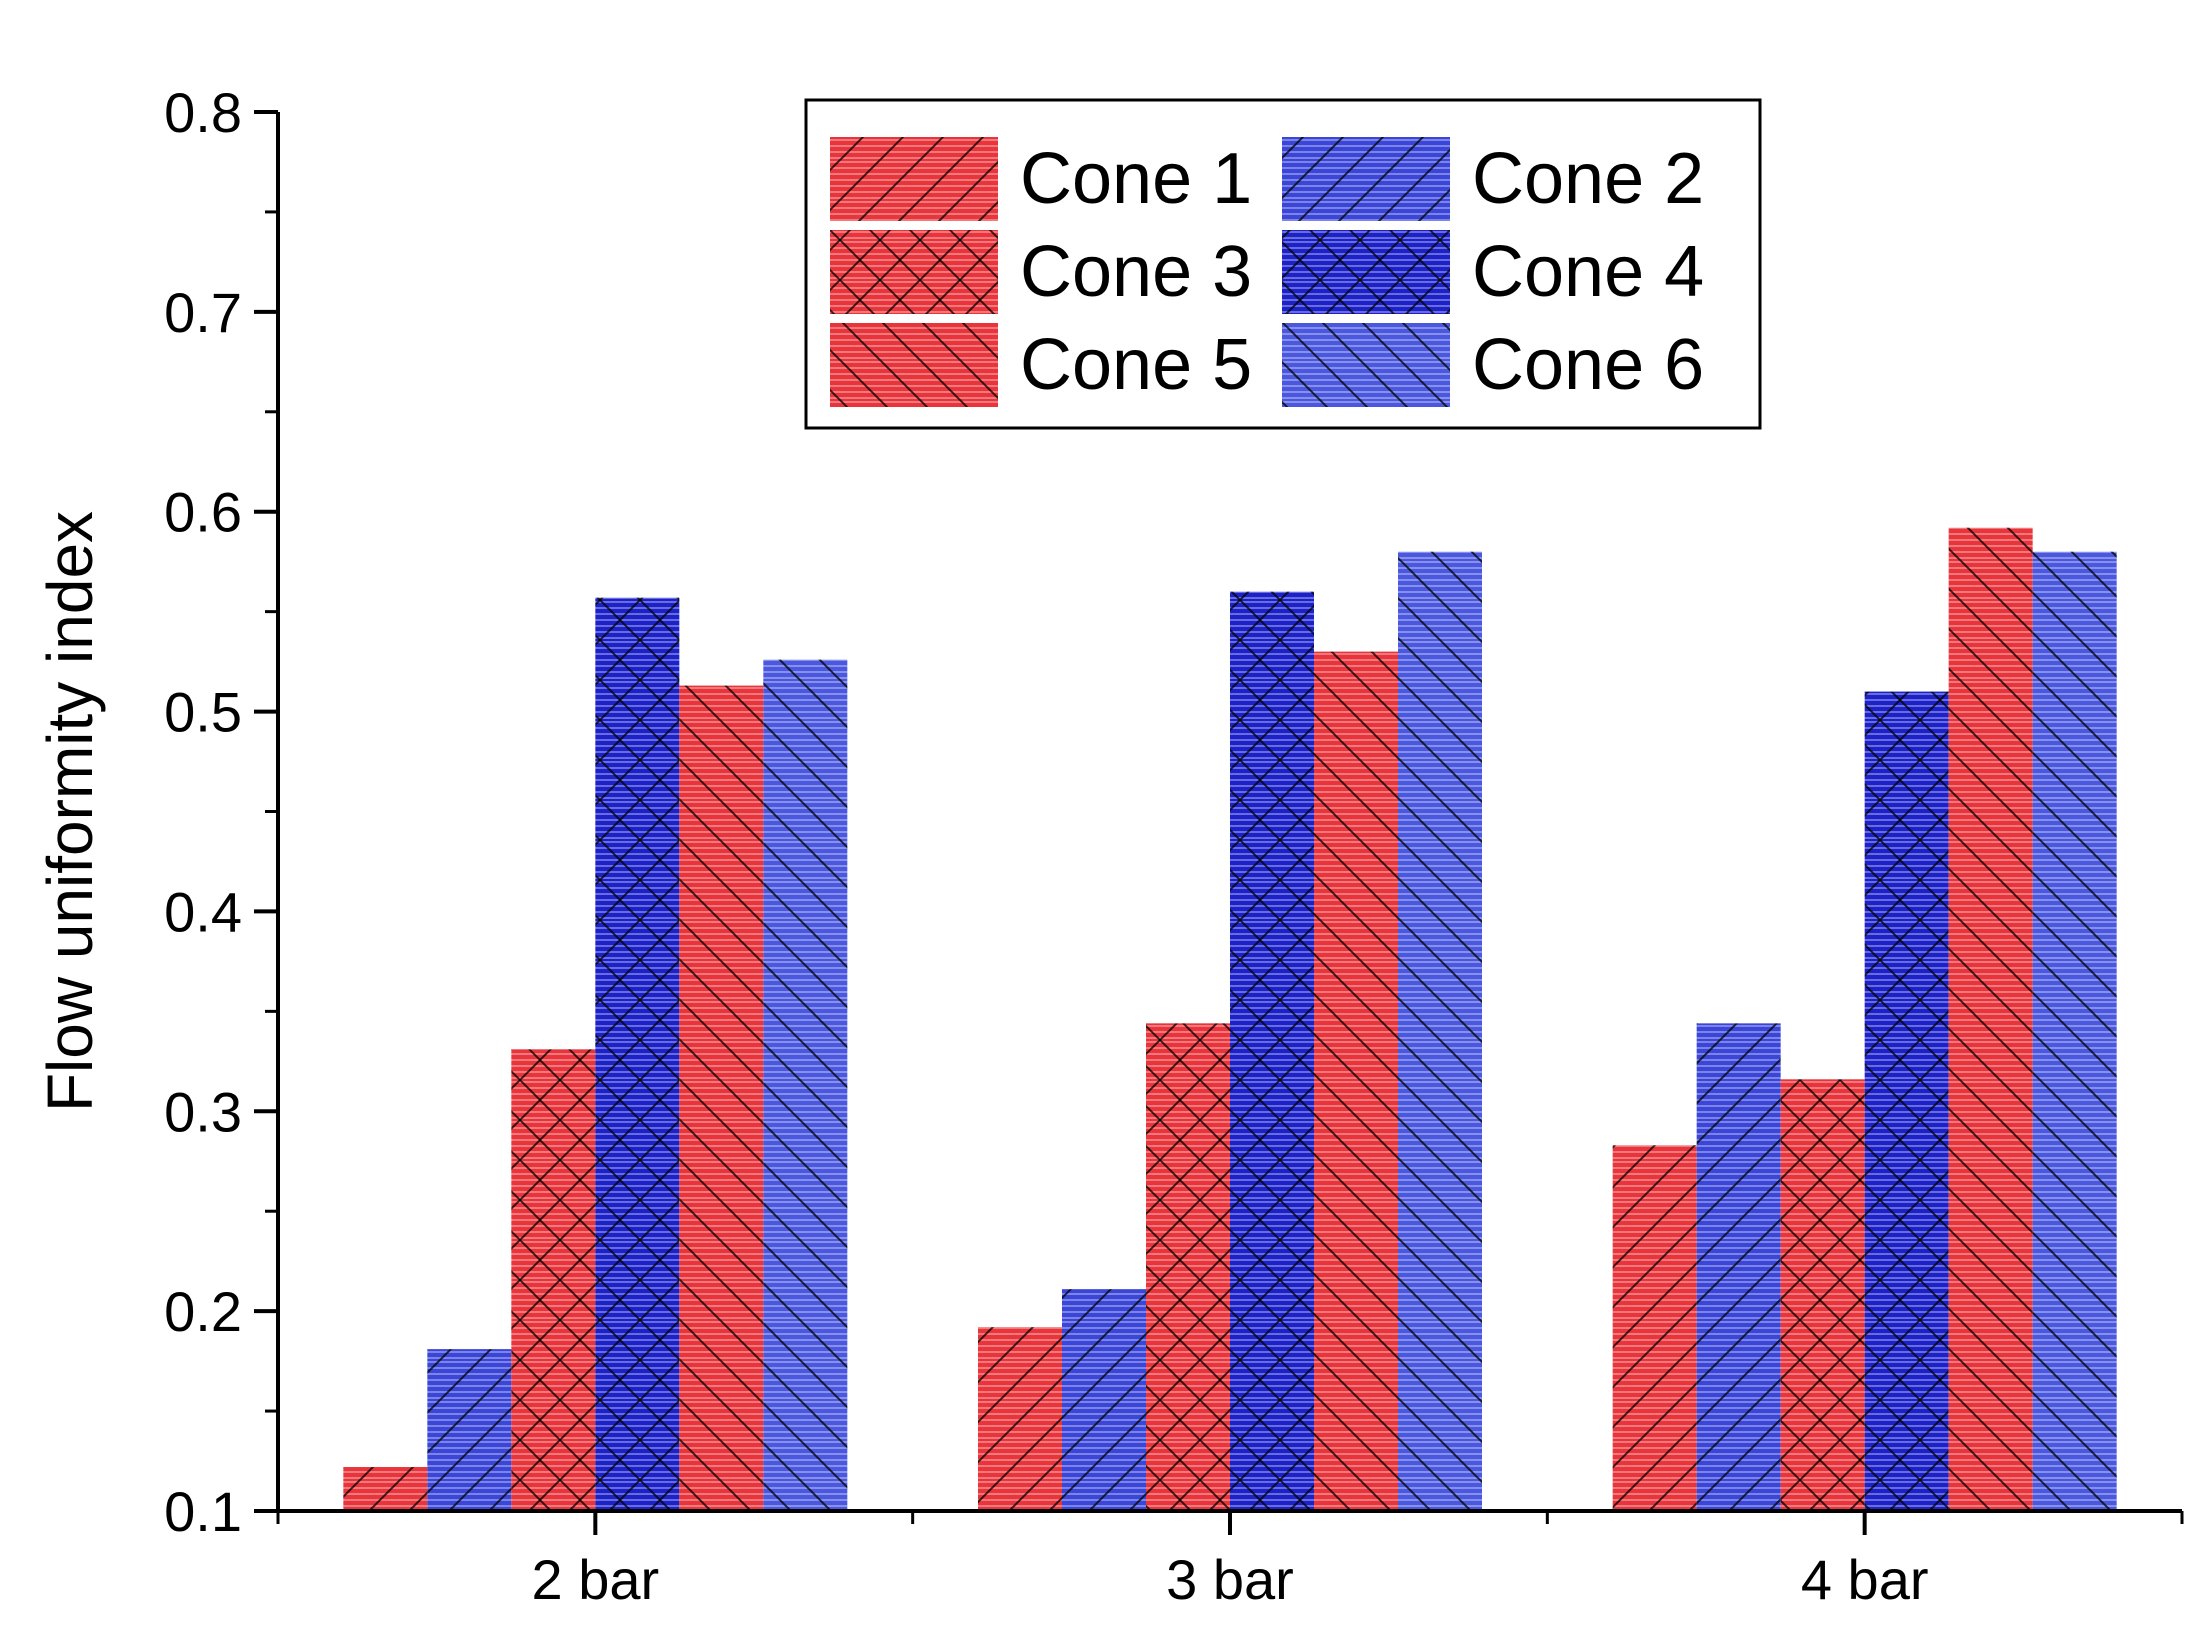 This screenshot has height=1646, width=2200. Describe the element at coordinates (1588, 179) in the screenshot. I see `legend-label-cone-2: Cone 2` at that location.